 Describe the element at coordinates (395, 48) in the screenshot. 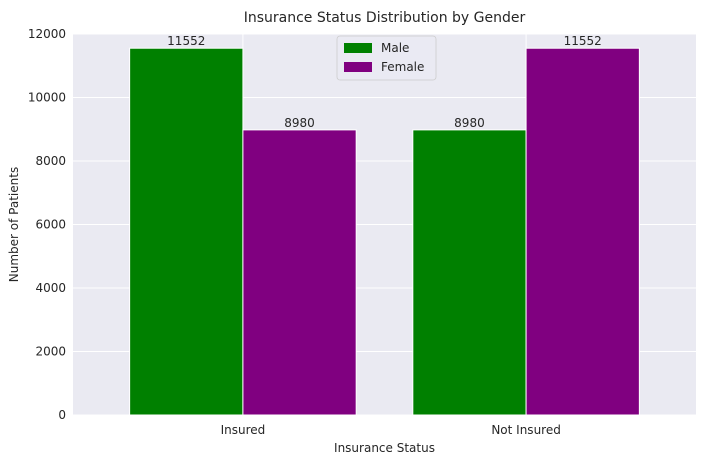

I see `legend-label-male: Male` at that location.